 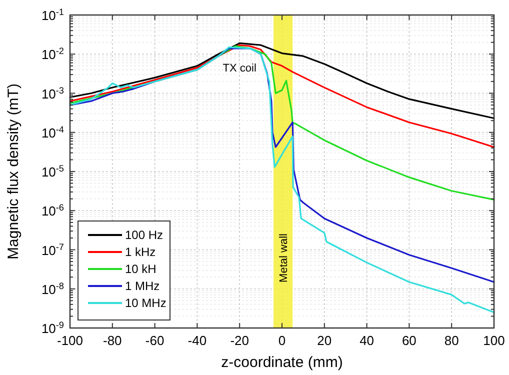 What do you see at coordinates (494, 340) in the screenshot?
I see `x-tick-label: 100` at bounding box center [494, 340].